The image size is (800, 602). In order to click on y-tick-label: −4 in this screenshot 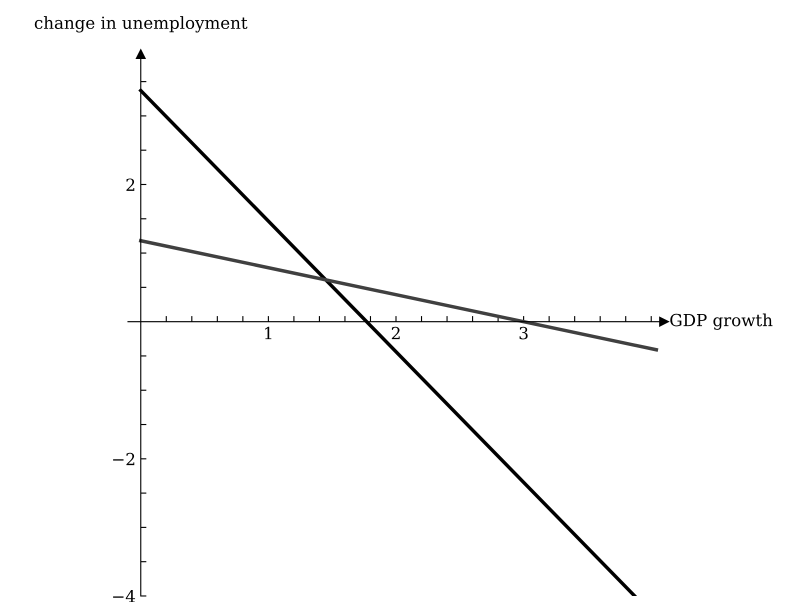, I will do `click(124, 596)`.